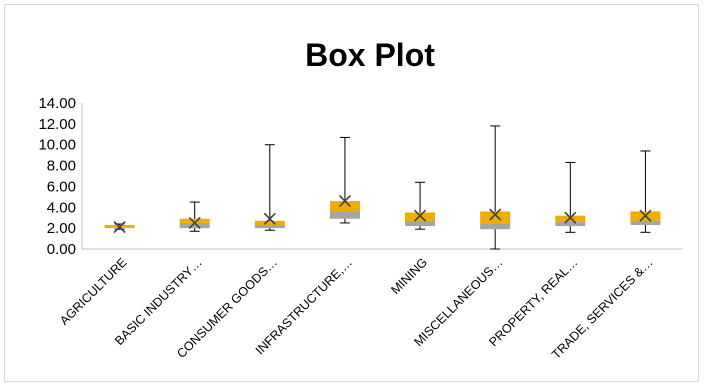 The width and height of the screenshot is (705, 388). I want to click on y-tick-label: 14.00, so click(57, 103).